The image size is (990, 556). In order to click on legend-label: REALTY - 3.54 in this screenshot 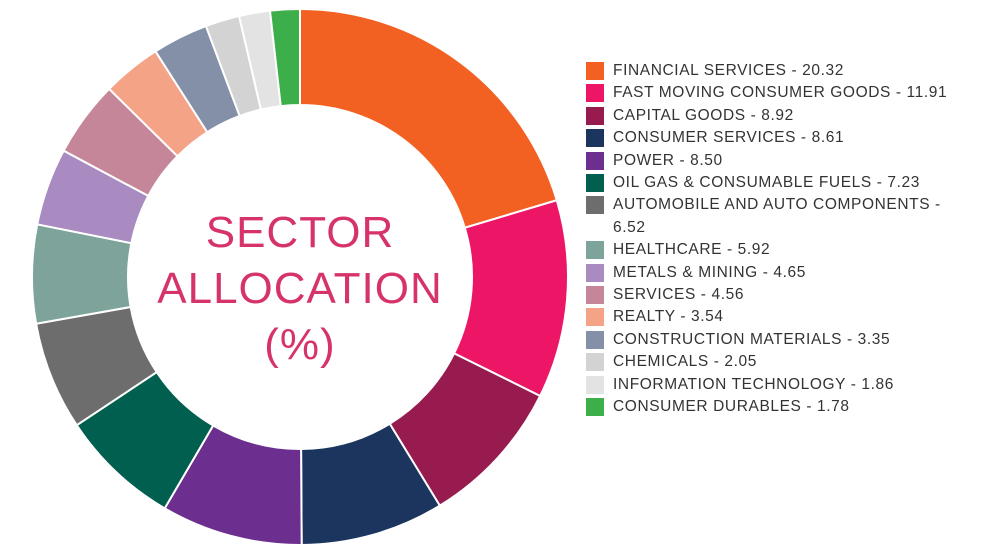, I will do `click(668, 317)`.